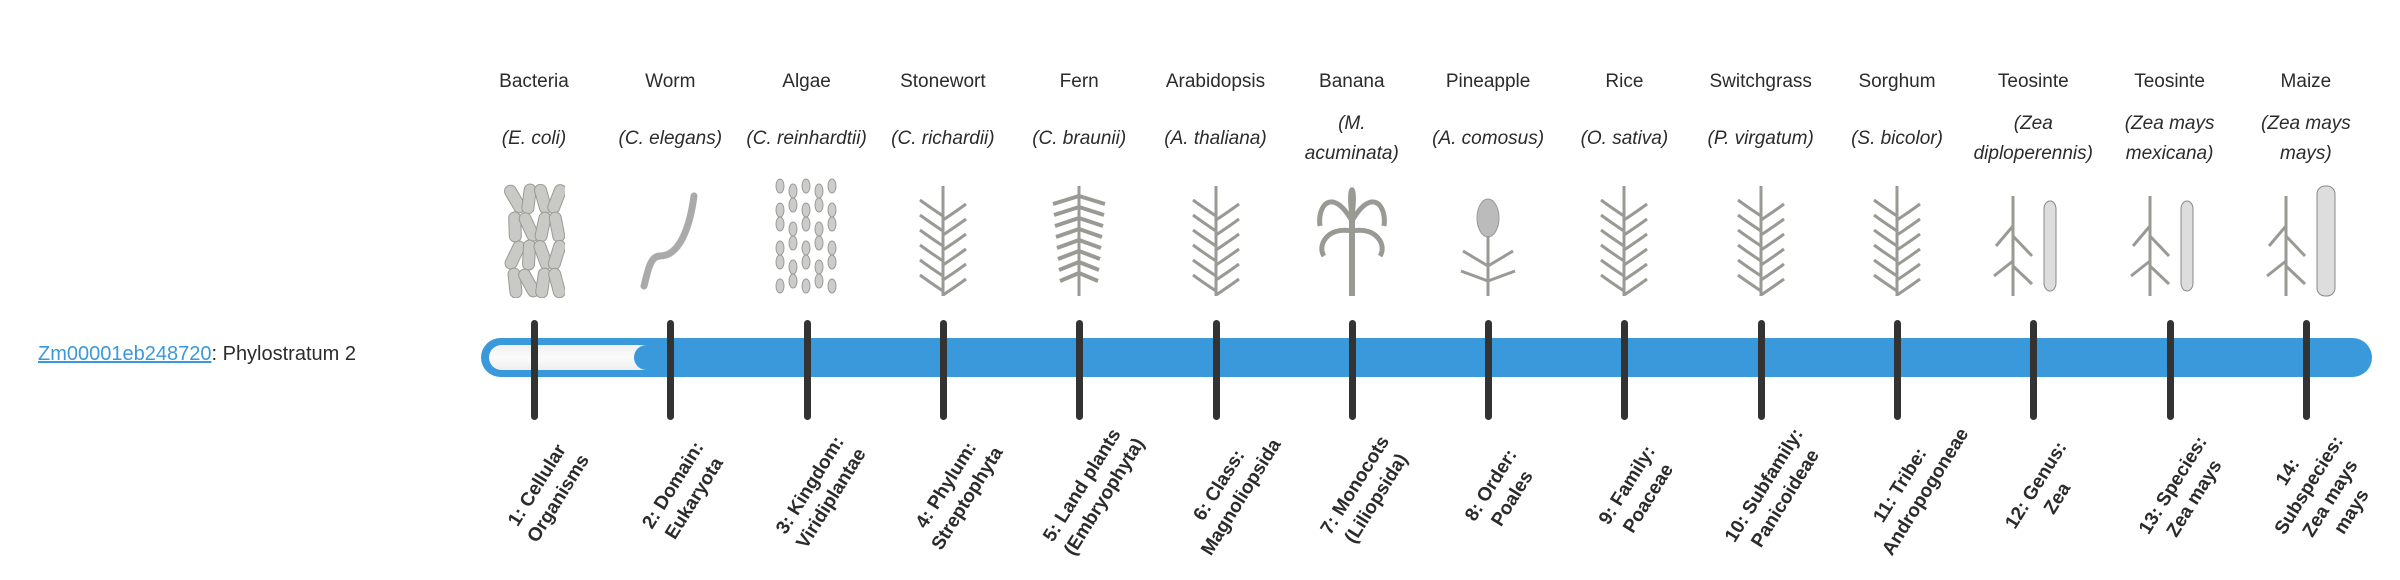 Image resolution: width=2400 pixels, height=580 pixels. What do you see at coordinates (943, 237) in the screenshot?
I see `stonewort-icon` at bounding box center [943, 237].